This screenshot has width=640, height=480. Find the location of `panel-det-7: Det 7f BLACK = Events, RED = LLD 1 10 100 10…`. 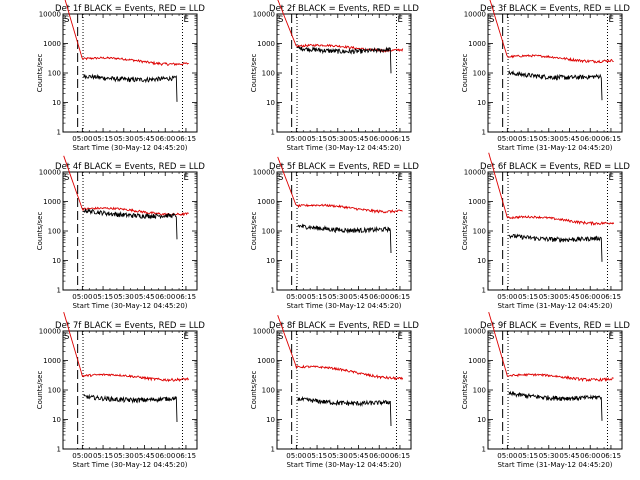

panel-det-7: Det 7f BLACK = Events, RED = LLD 1 10 100 10… is located at coordinates (120, 390).